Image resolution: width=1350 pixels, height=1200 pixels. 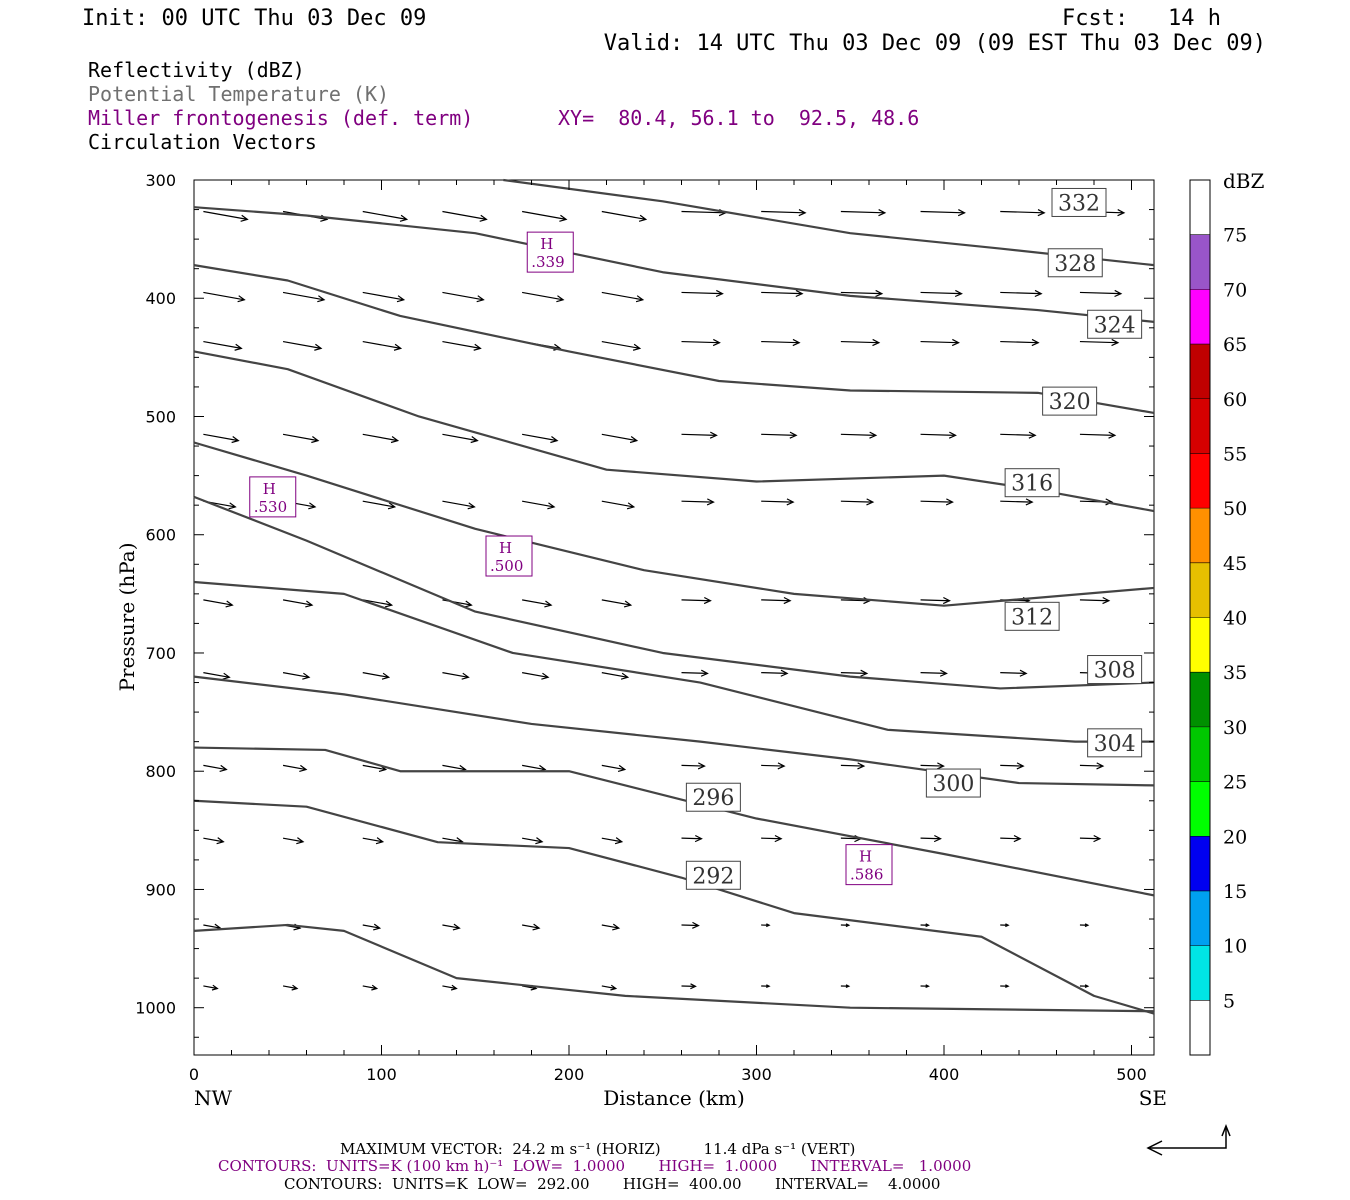 What do you see at coordinates (1153, 1098) in the screenshot?
I see `x-axis-right-endpoint: SE` at bounding box center [1153, 1098].